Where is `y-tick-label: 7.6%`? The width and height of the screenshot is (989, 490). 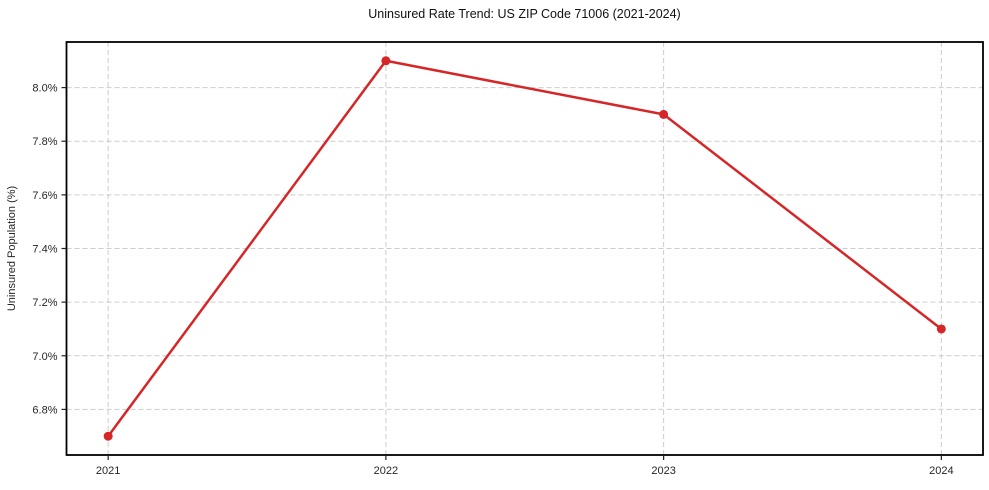 y-tick-label: 7.6% is located at coordinates (44, 196).